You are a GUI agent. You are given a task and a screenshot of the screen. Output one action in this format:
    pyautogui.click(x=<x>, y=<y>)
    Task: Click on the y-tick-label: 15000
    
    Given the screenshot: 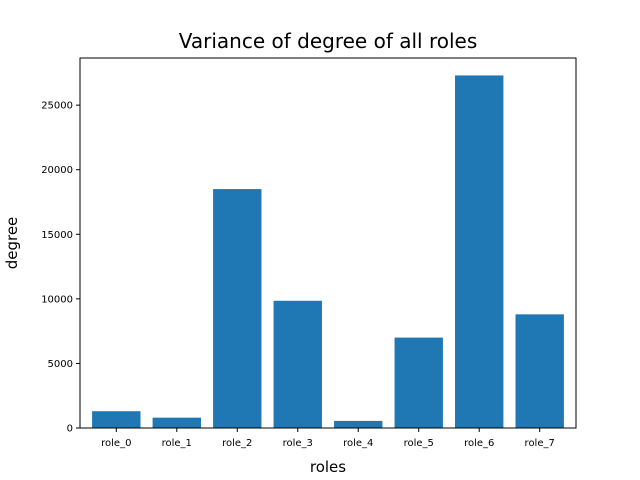 What is the action you would take?
    pyautogui.click(x=57, y=235)
    